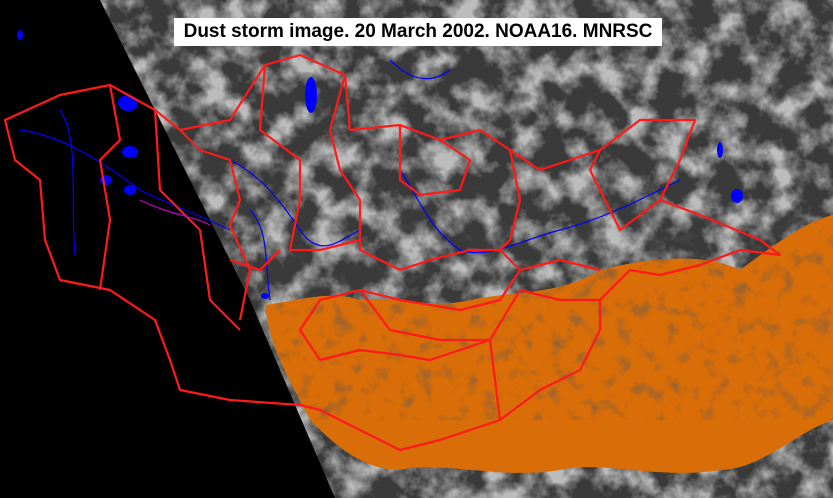 The image size is (833, 498). Describe the element at coordinates (175, 212) in the screenshot. I see `international-border` at that location.